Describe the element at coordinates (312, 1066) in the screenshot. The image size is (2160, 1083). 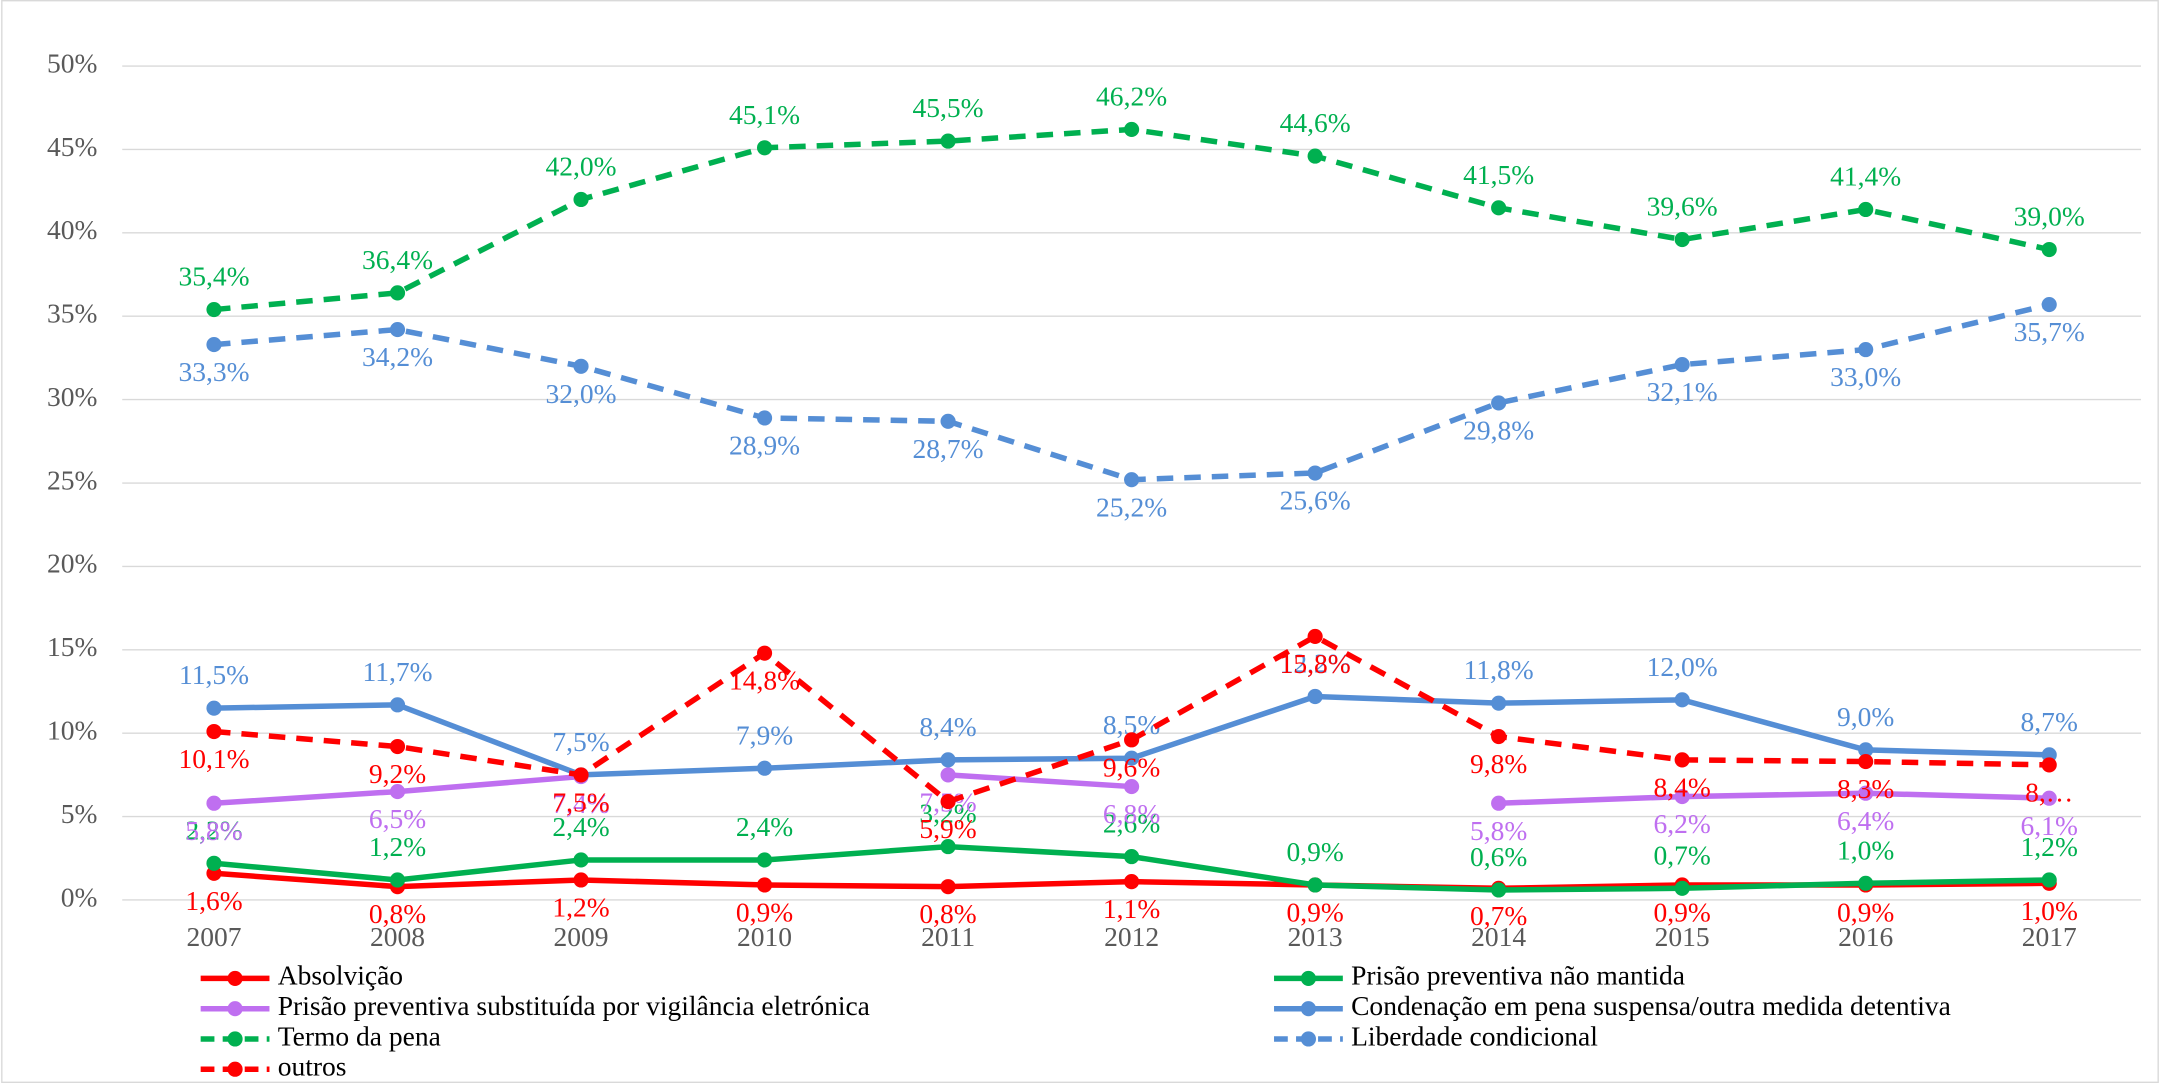
I see `legend-label: outros` at that location.